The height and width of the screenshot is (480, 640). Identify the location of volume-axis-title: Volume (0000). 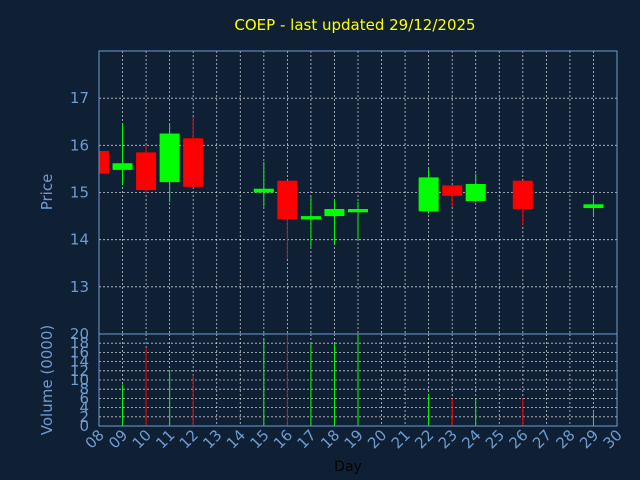
(47, 380).